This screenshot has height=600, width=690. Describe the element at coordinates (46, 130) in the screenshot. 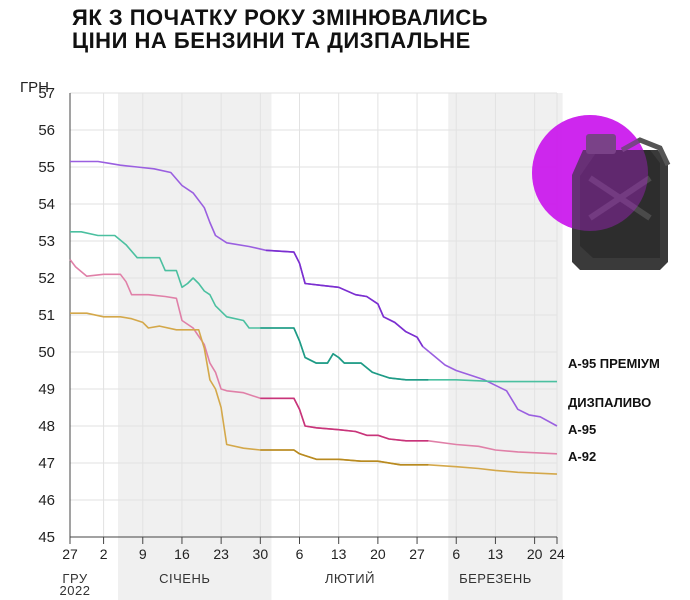

I see `y-tick-label: 56` at that location.